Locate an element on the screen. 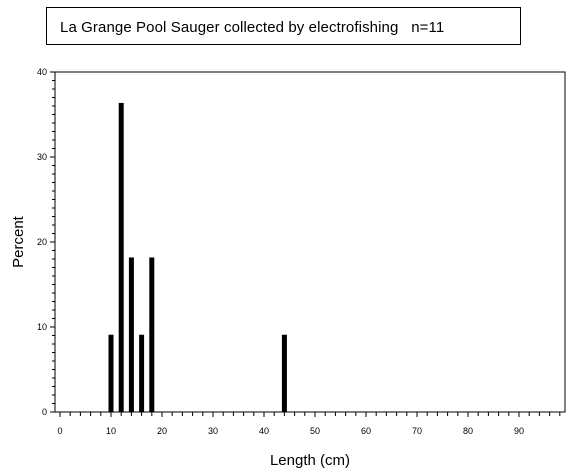 Image resolution: width=570 pixels, height=475 pixels. x-tick-label: 0 is located at coordinates (59, 431).